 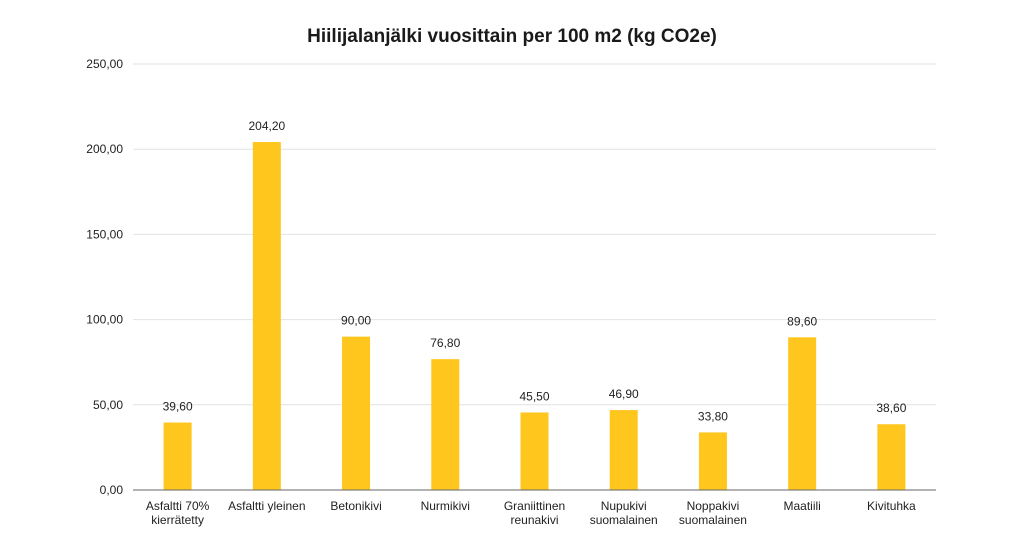 I want to click on data-label: 204,20, so click(x=266, y=126).